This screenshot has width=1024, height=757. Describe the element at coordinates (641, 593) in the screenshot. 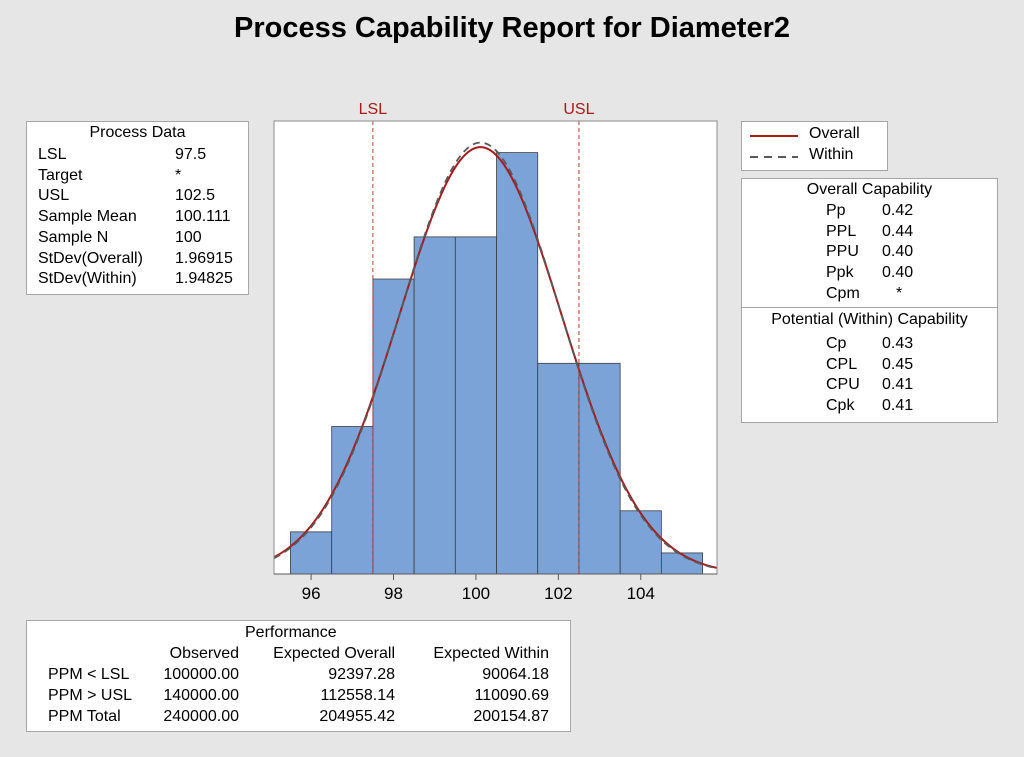

I see `x-tick-label: 104` at that location.